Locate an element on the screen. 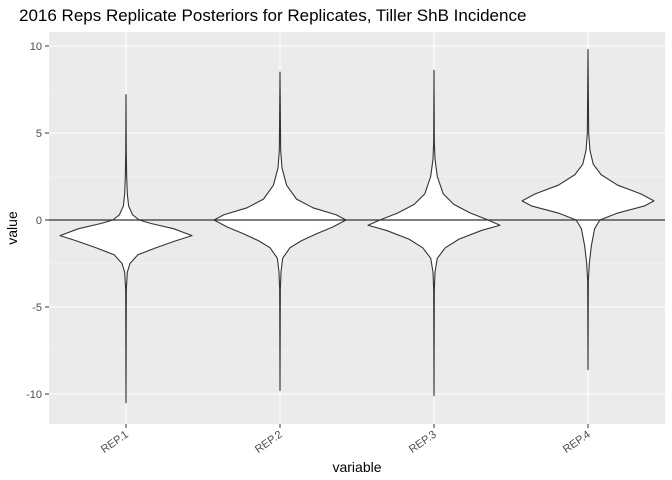  y-tick-label: -10 is located at coordinates (34, 395).